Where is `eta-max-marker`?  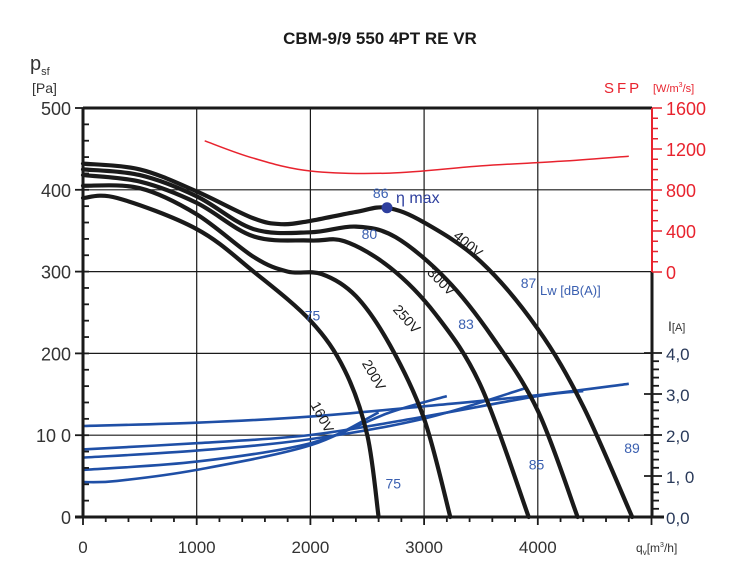
eta-max-marker is located at coordinates (387, 208).